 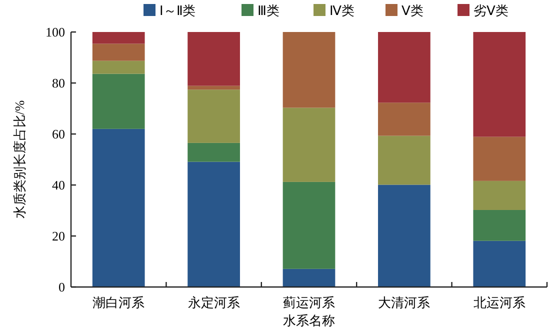 I want to click on legend-label: 劣Ⅴ类, so click(x=491, y=10).